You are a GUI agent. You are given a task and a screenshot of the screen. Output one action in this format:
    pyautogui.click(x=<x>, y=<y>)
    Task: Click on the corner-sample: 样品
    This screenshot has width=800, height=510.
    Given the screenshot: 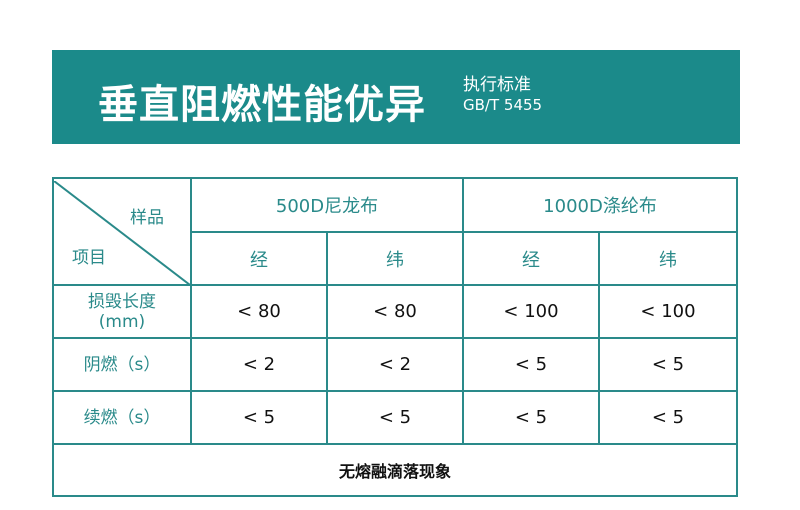 What is the action you would take?
    pyautogui.click(x=147, y=217)
    